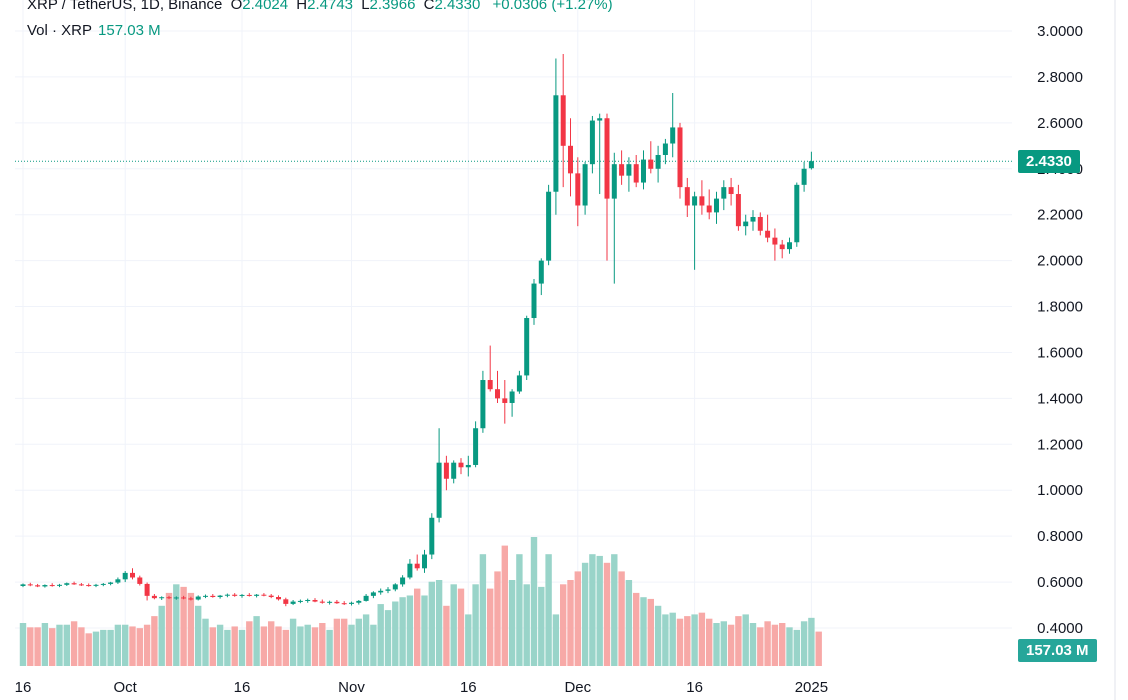  Describe the element at coordinates (236, 6) in the screenshot. I see `open-label: O` at that location.